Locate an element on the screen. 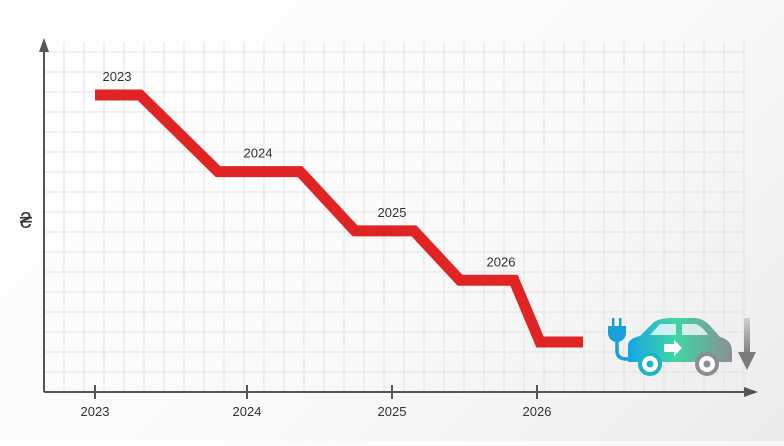 Image resolution: width=784 pixels, height=446 pixels. point-label: 2026 is located at coordinates (501, 261).